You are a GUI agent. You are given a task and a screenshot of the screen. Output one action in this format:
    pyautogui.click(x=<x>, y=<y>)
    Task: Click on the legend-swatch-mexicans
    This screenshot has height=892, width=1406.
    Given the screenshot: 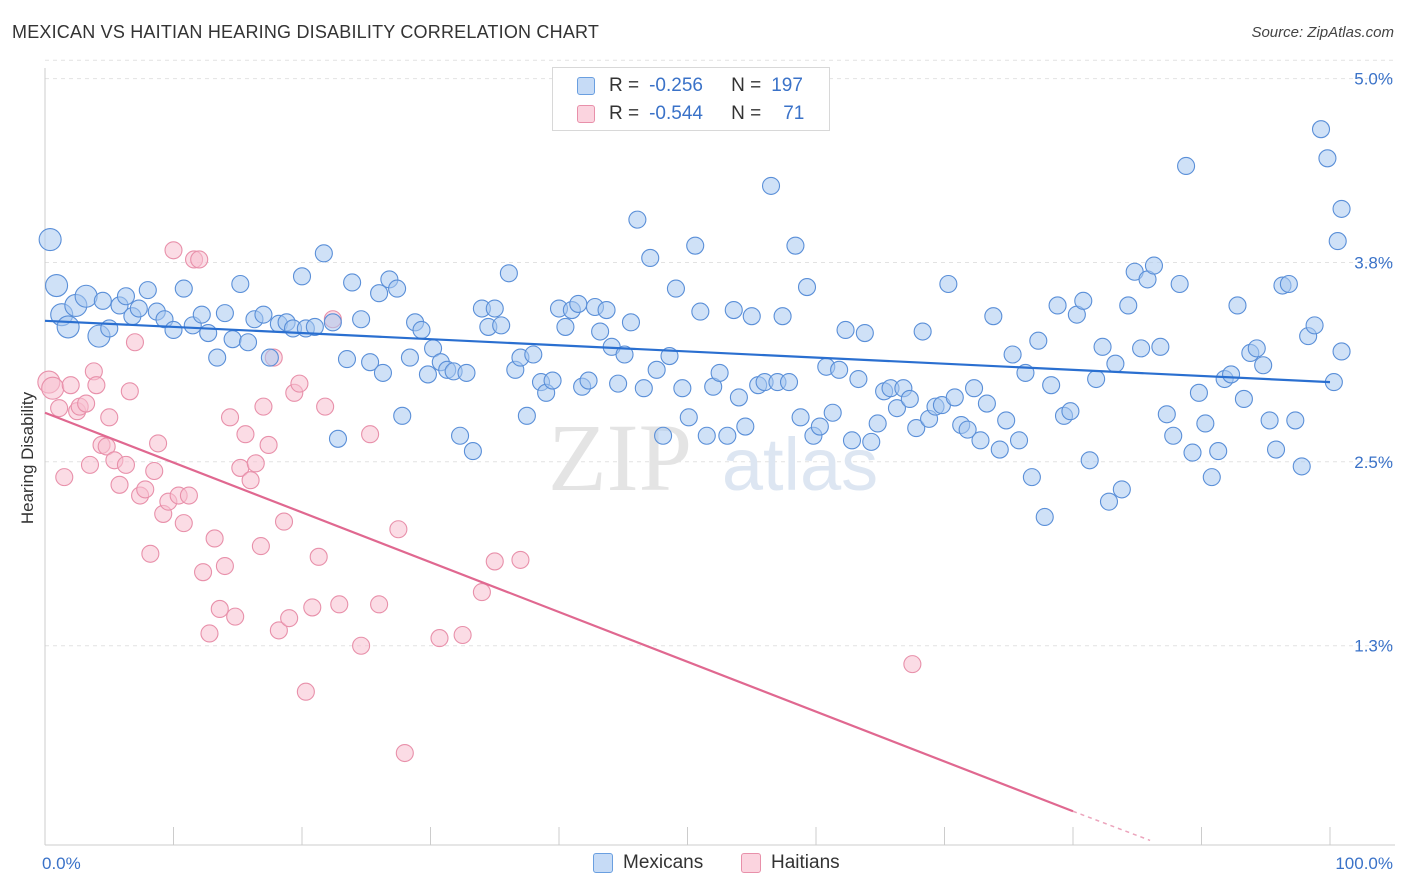 What is the action you would take?
    pyautogui.click(x=586, y=86)
    